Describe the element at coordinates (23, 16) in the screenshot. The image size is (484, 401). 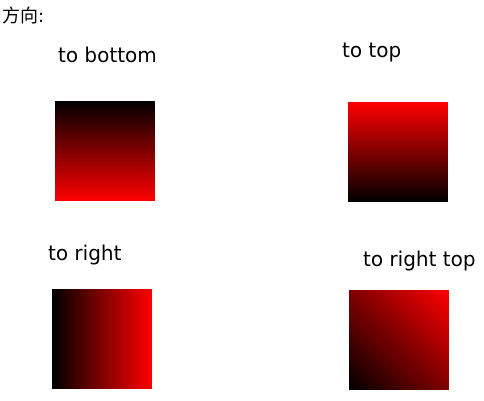
I see `direction-heading: 方向:` at that location.